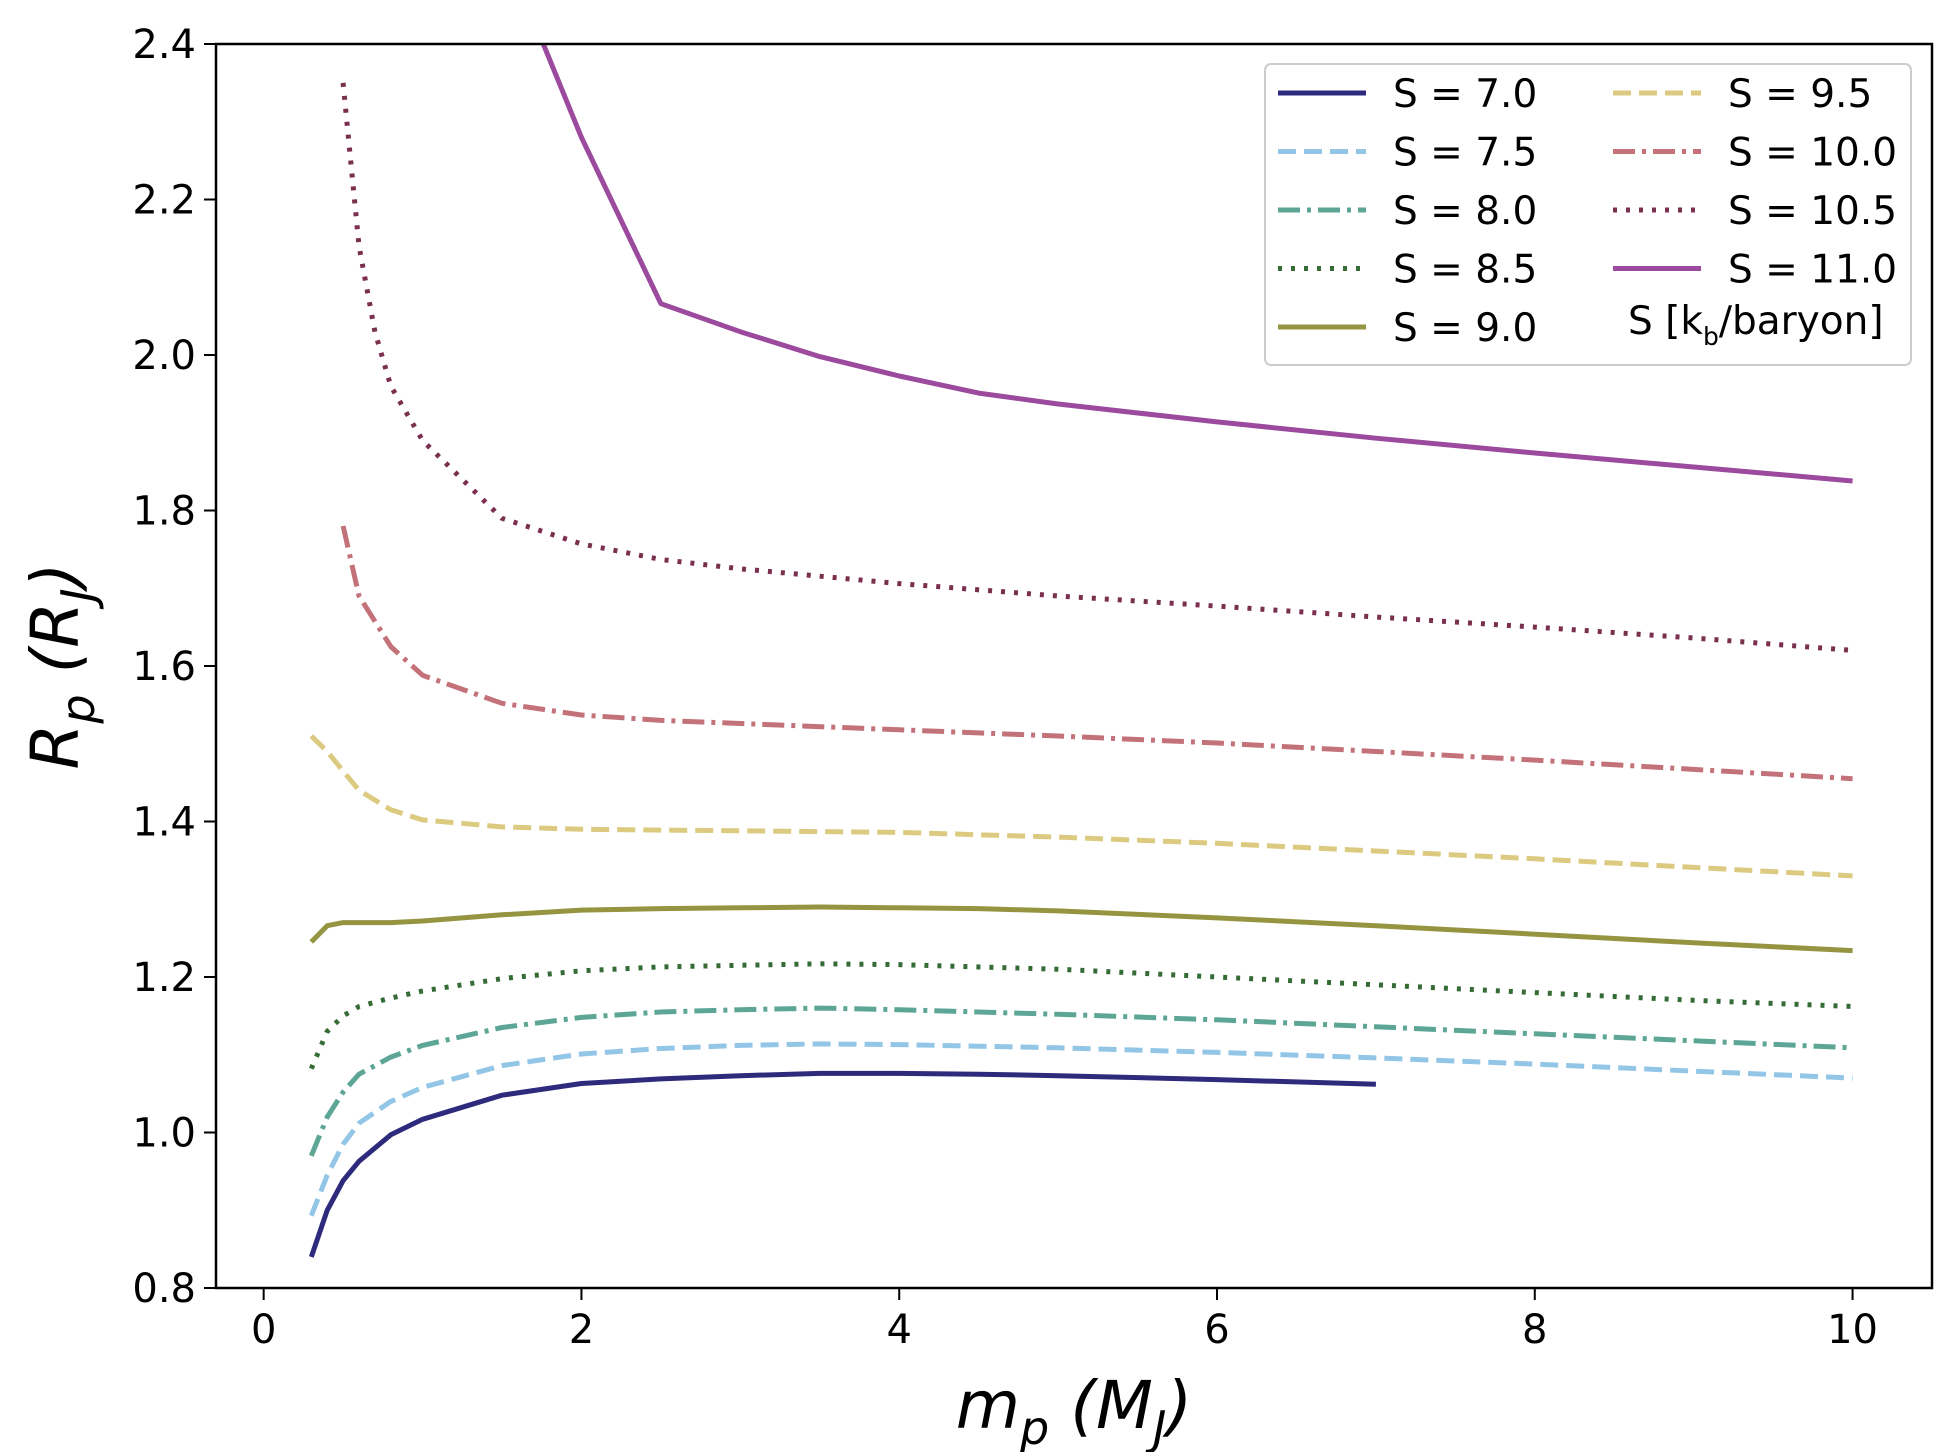  Describe the element at coordinates (1812, 211) in the screenshot. I see `legend-label: S = 10.5` at that location.